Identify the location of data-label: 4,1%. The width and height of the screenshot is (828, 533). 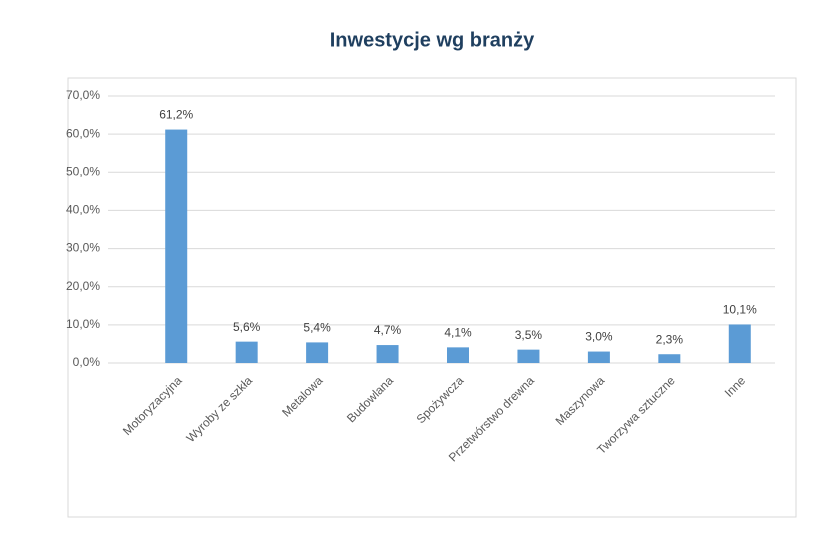
(458, 333).